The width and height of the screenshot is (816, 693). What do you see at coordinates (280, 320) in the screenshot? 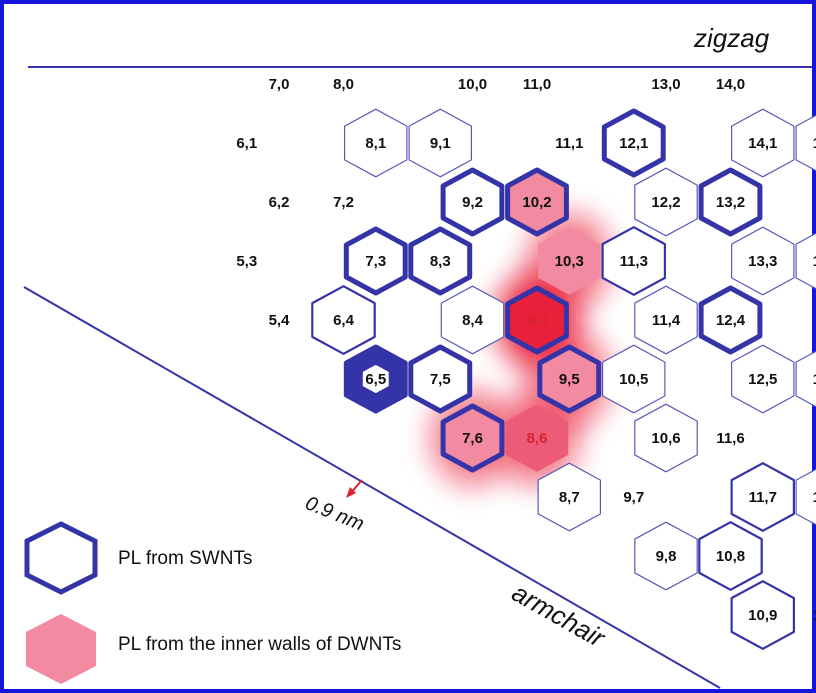
I see `chirality-cell: 5,4` at bounding box center [280, 320].